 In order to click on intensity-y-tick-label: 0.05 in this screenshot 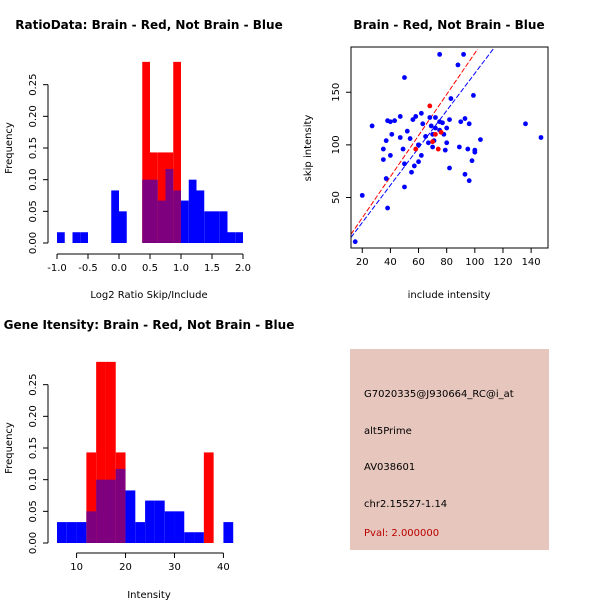, I will do `click(33, 511)`.